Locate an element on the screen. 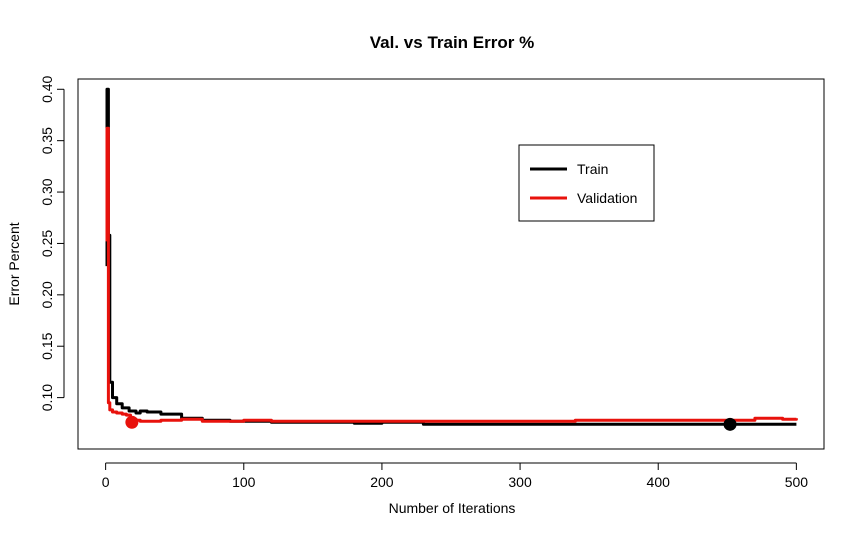 This screenshot has height=538, width=866. legend-label-validation: Validation is located at coordinates (607, 198).